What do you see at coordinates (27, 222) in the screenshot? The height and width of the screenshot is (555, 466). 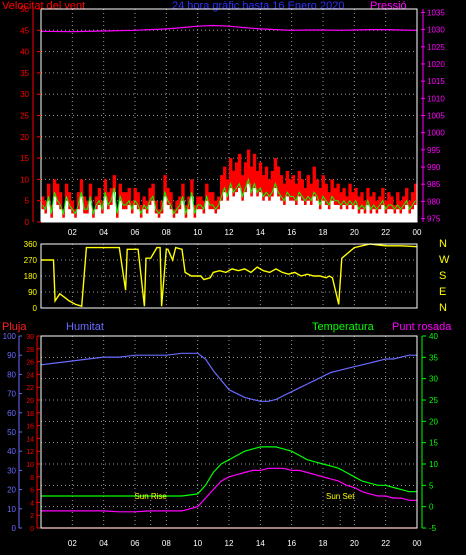 I see `wind-tick-label: 0` at bounding box center [27, 222].